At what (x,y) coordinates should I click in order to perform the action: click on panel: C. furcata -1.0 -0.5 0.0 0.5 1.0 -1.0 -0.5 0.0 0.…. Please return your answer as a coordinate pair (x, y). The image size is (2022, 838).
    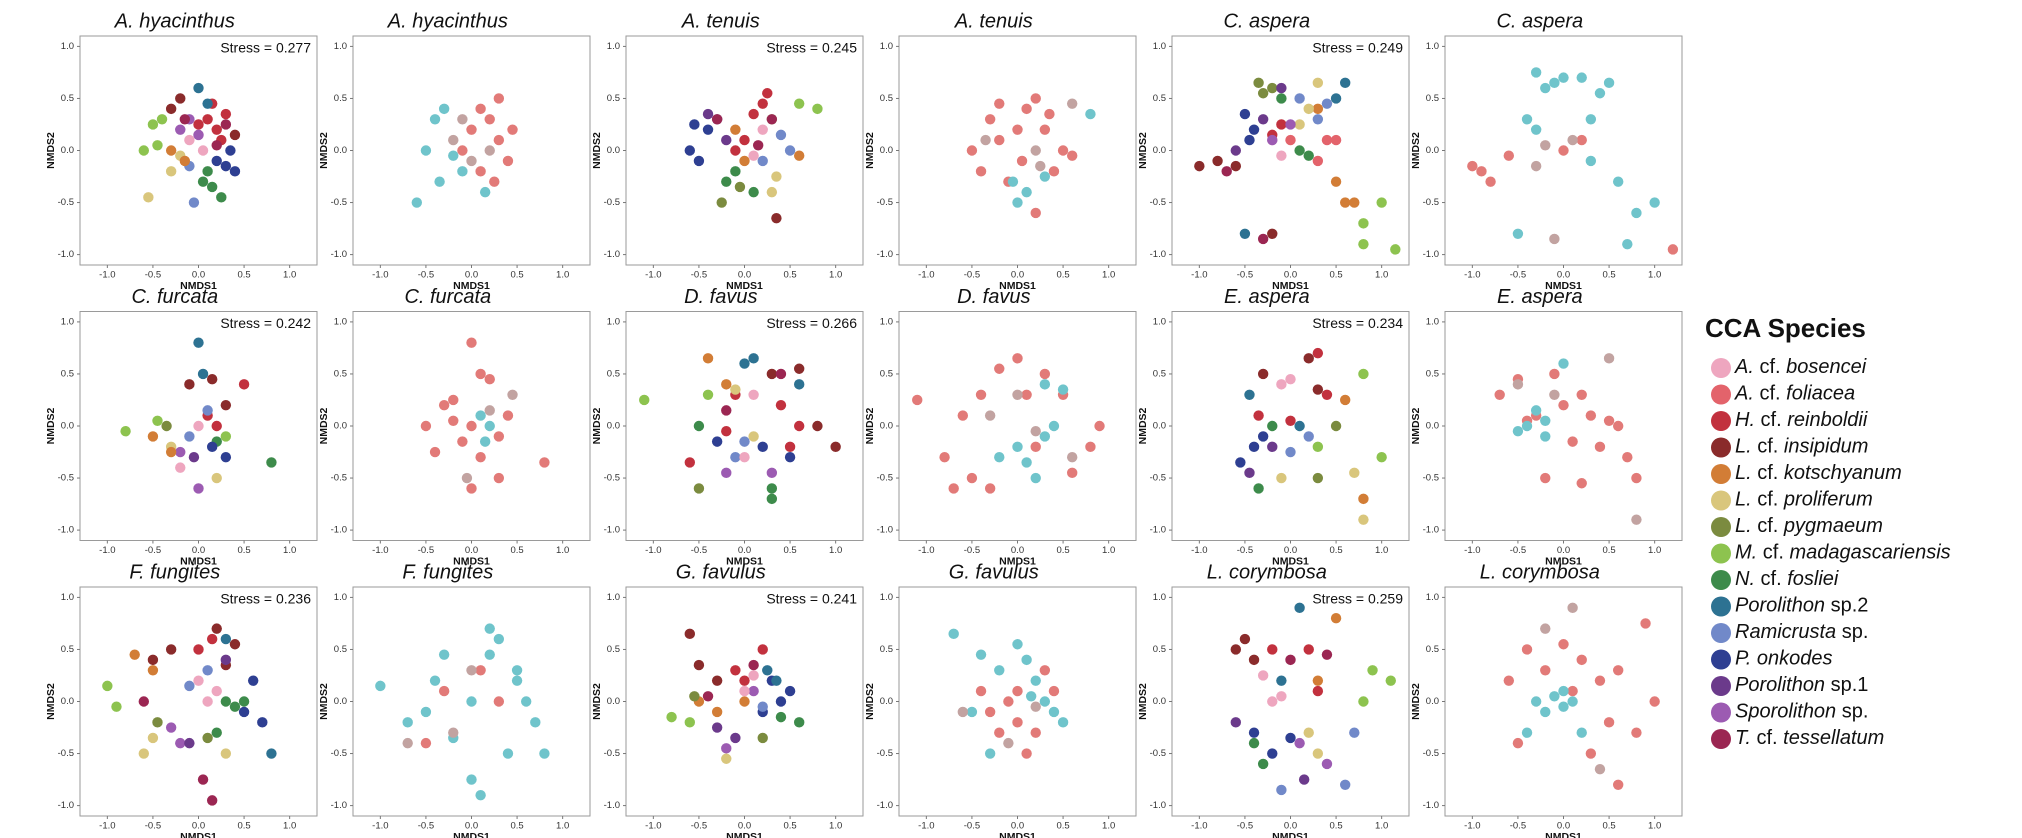
    Looking at the image, I should click on (454, 426).